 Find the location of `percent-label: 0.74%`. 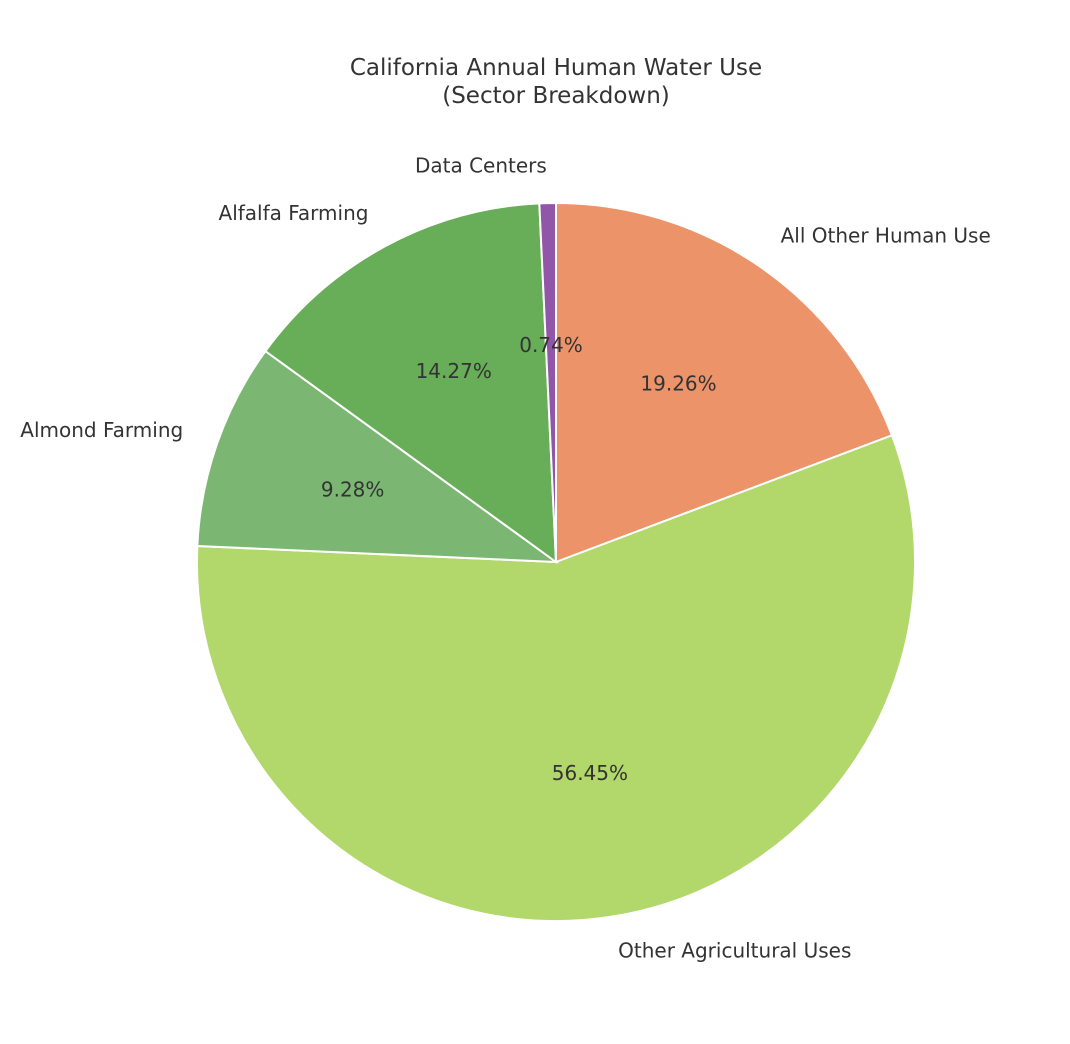

percent-label: 0.74% is located at coordinates (551, 345).